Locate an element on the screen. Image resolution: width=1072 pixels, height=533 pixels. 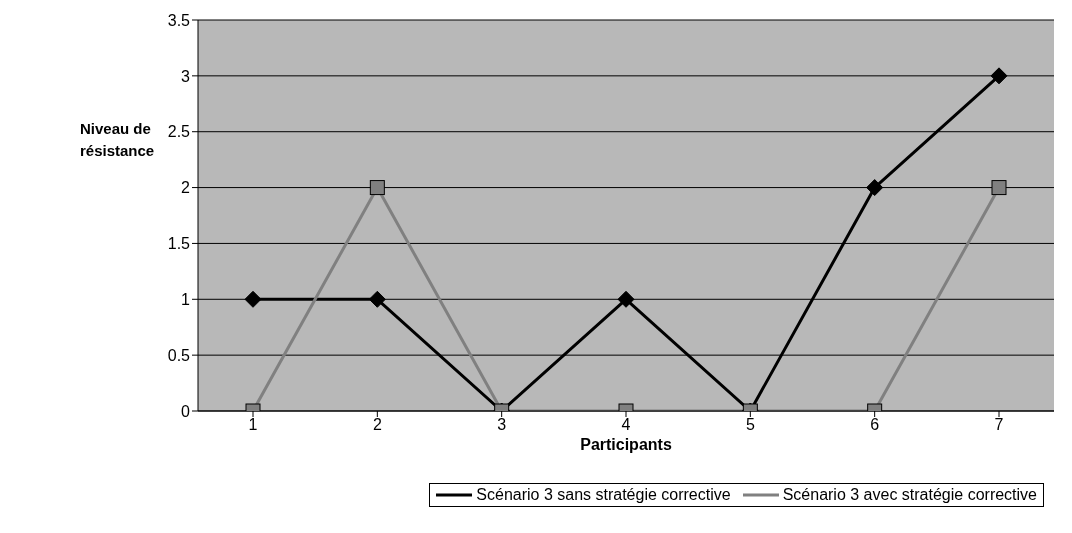
y-tick-label: 1 is located at coordinates (186, 299).